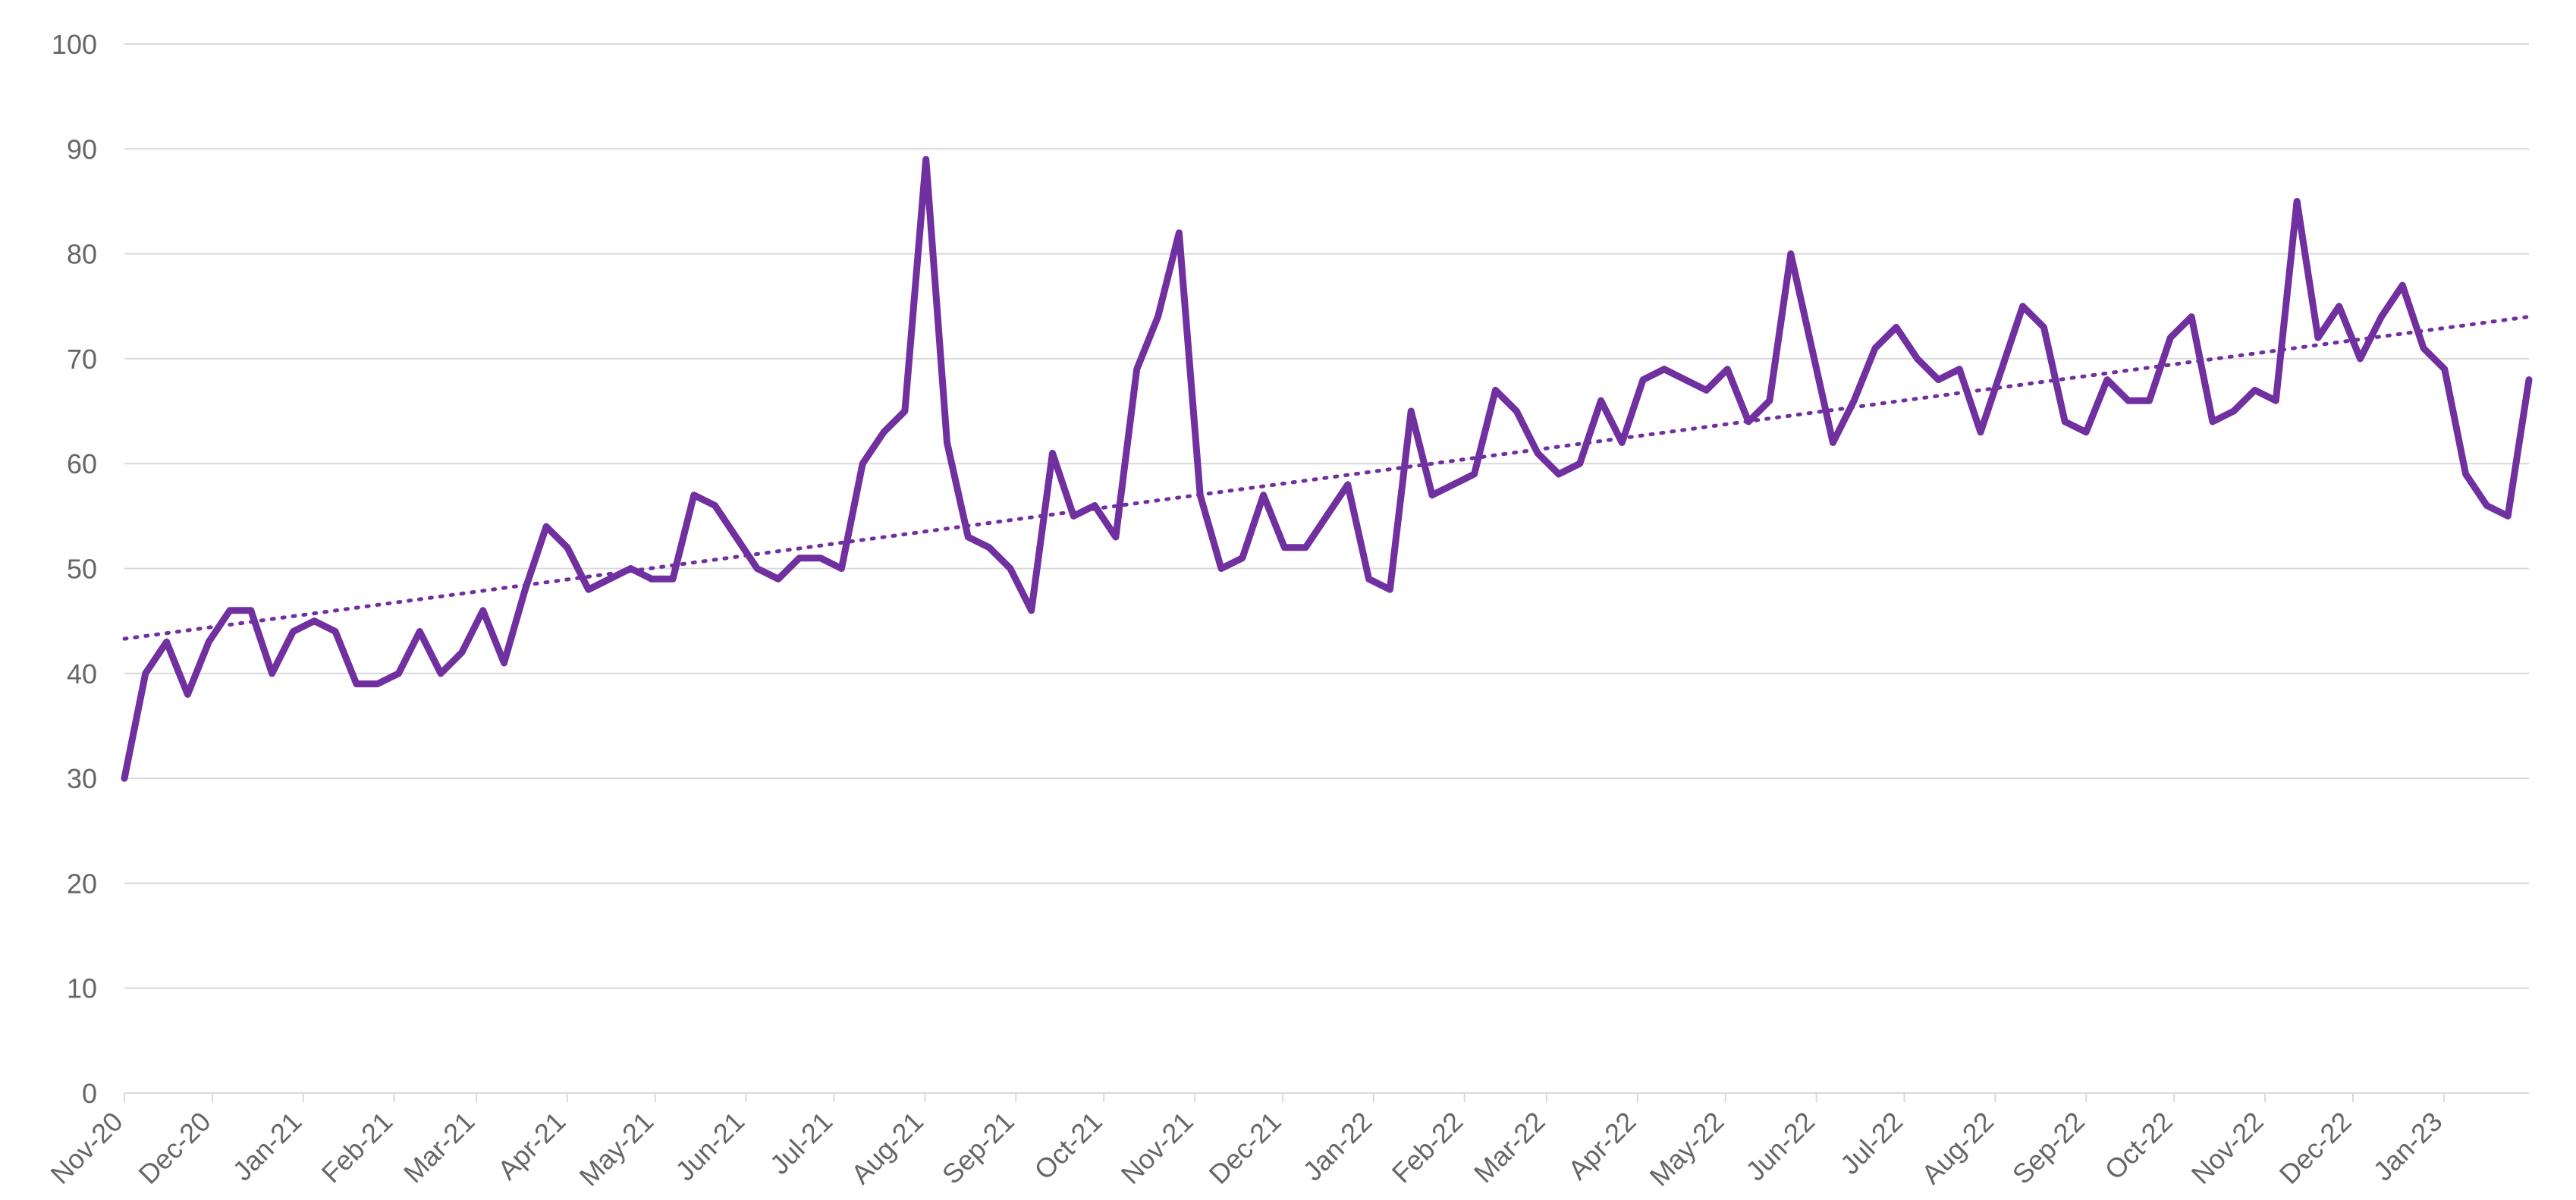 This screenshot has width=2576, height=1200. What do you see at coordinates (2138, 1146) in the screenshot?
I see `x-tick-label: Oct-22` at bounding box center [2138, 1146].